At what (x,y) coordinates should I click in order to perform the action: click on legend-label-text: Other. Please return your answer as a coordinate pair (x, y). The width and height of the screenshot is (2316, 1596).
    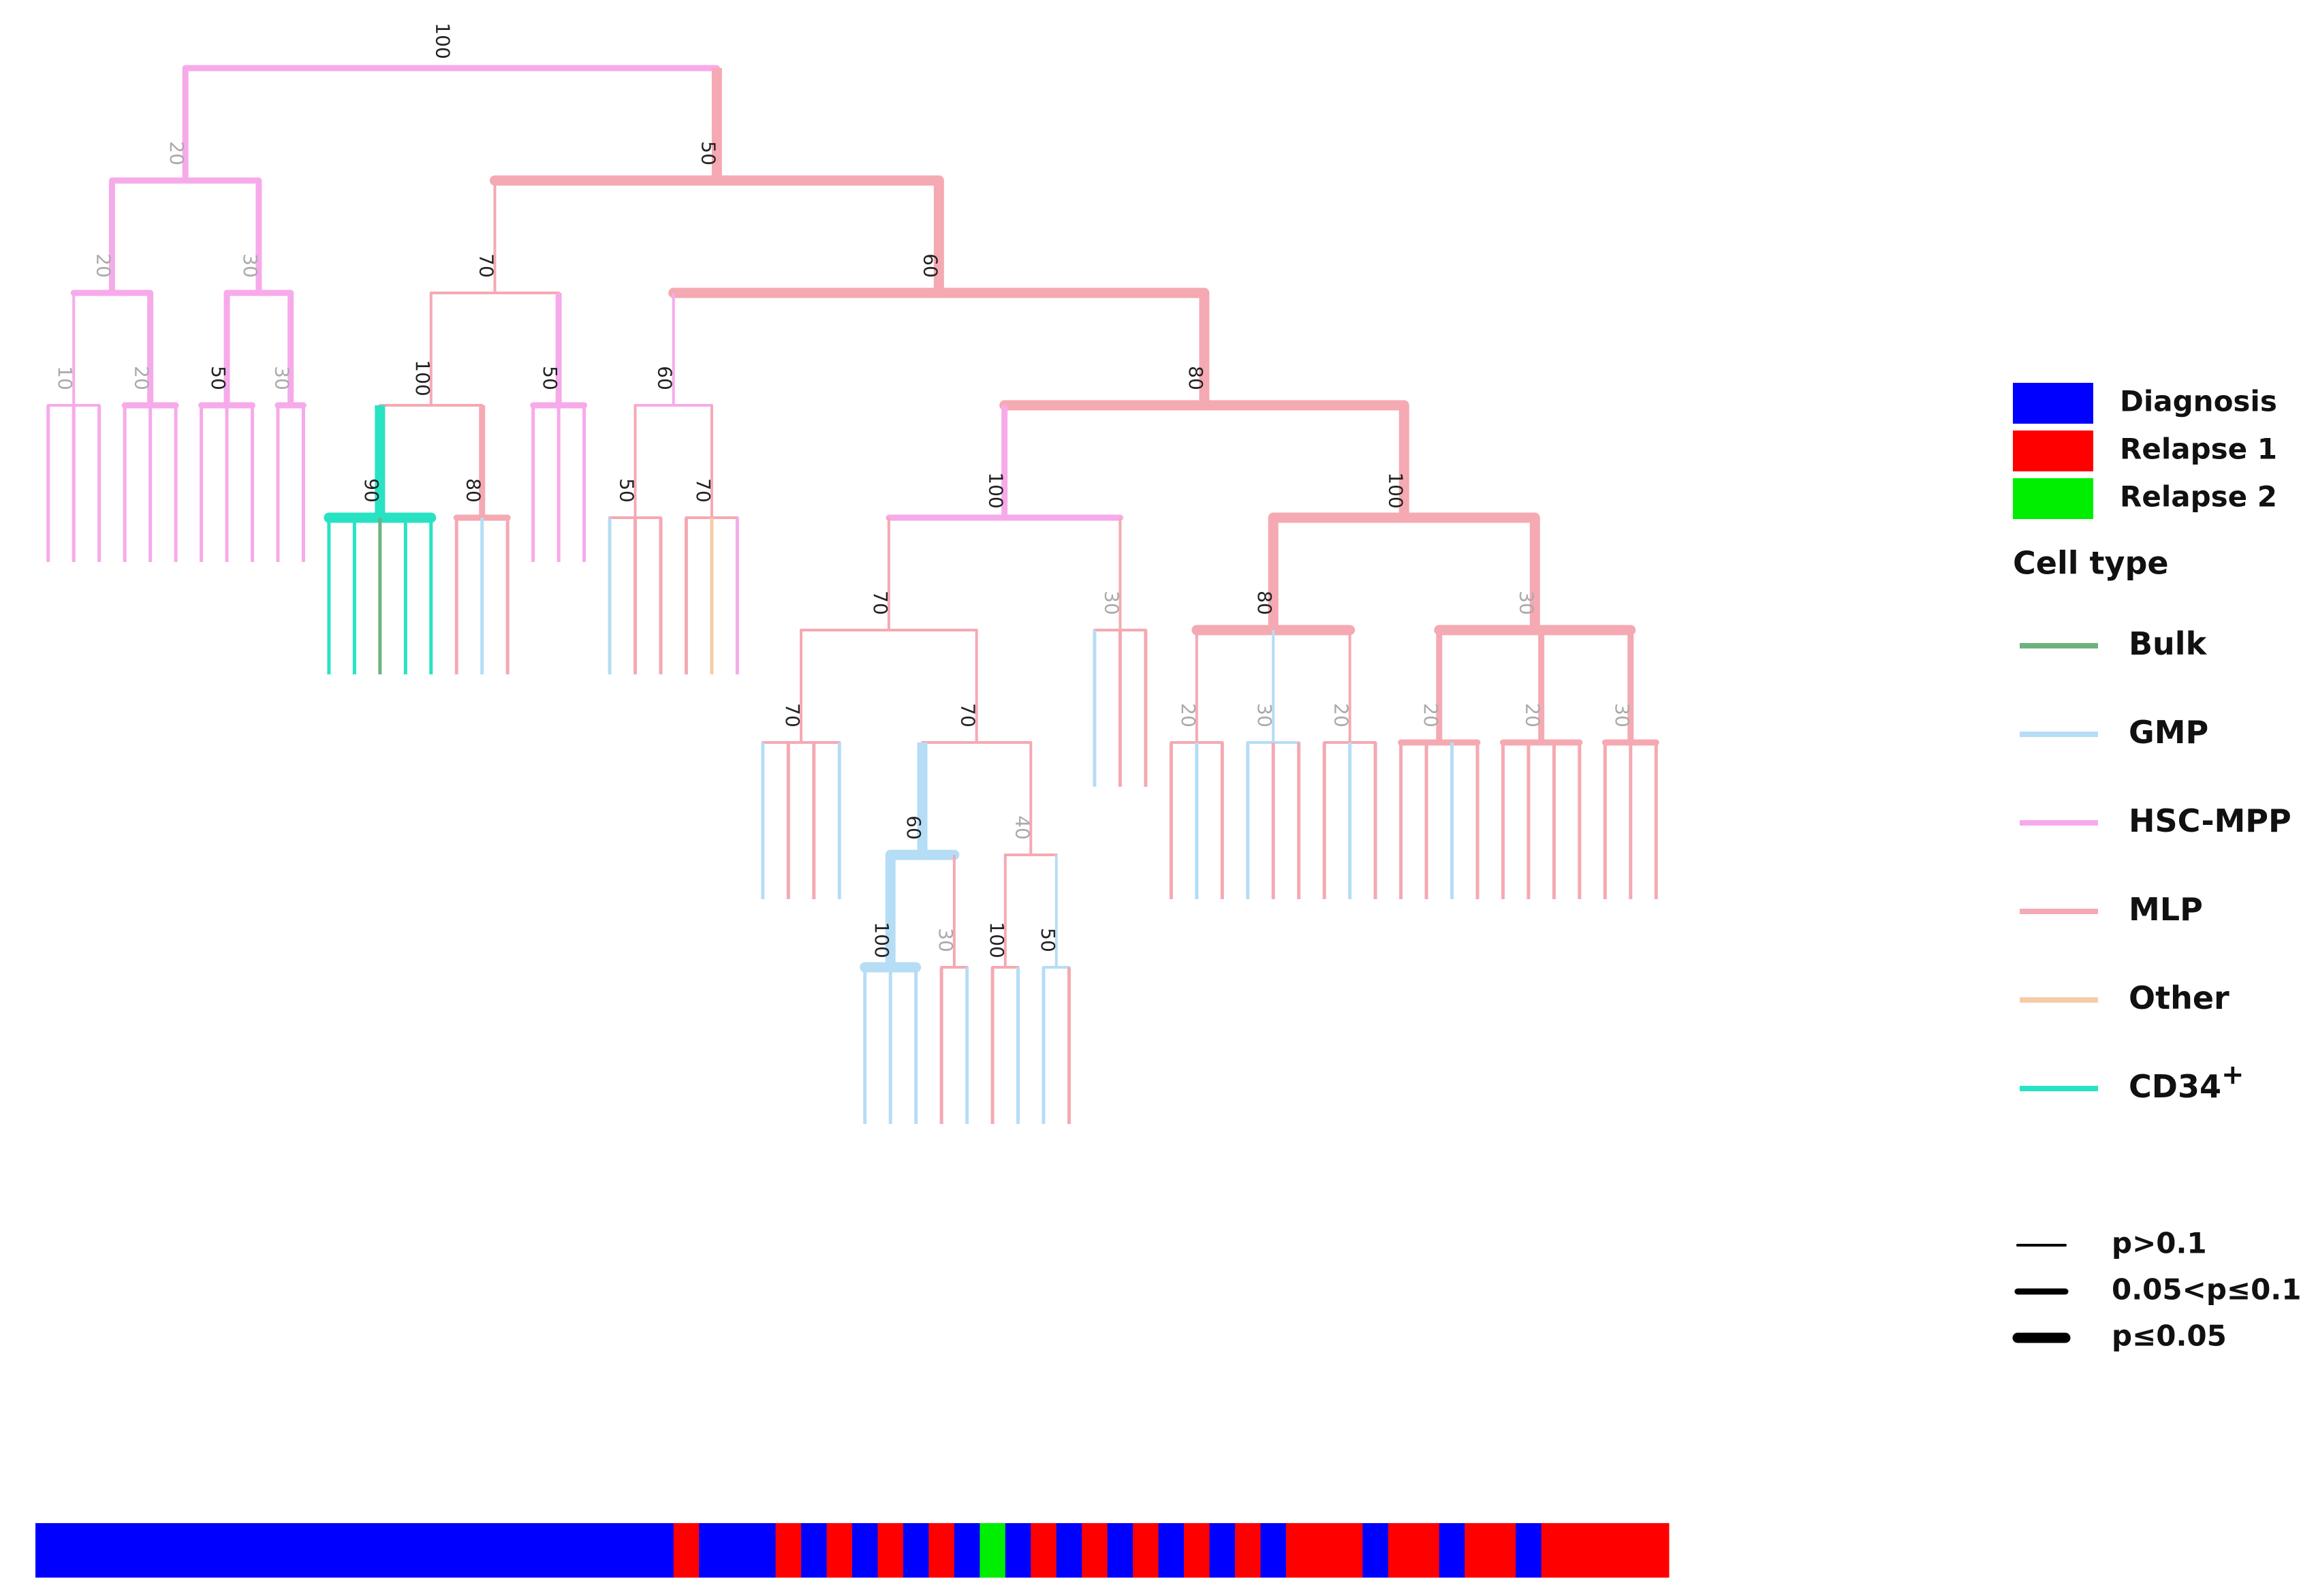
    Looking at the image, I should click on (2179, 998).